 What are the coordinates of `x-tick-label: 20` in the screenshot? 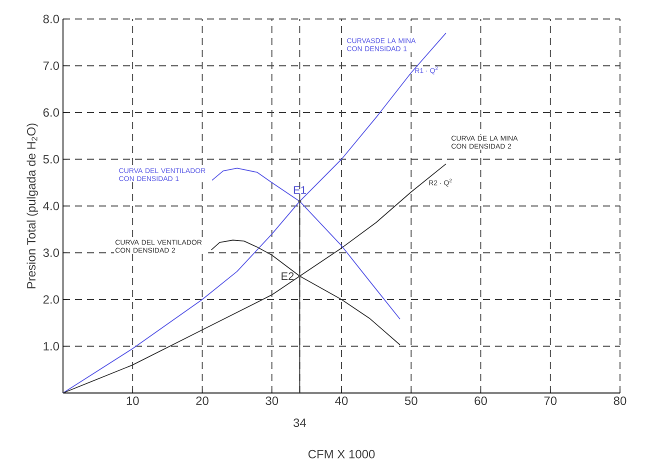 It's located at (202, 401).